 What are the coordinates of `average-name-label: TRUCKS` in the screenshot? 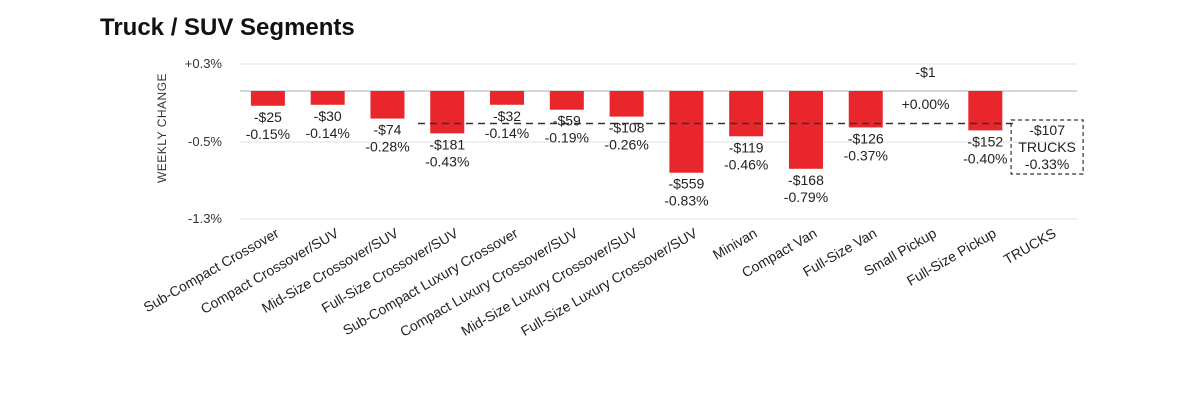 It's located at (1047, 147).